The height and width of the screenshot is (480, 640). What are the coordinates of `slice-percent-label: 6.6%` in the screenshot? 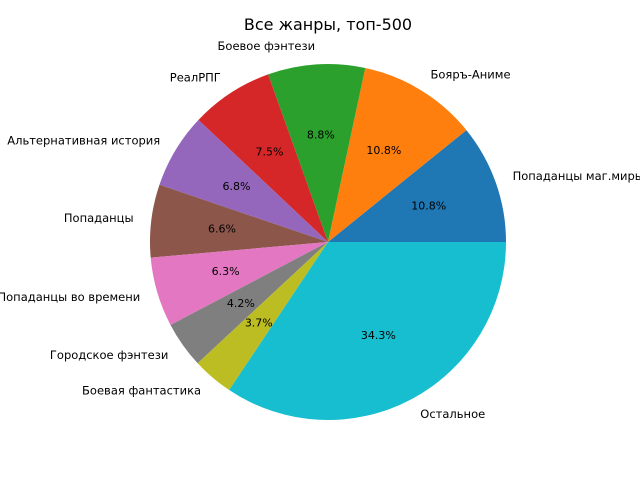 It's located at (222, 228).